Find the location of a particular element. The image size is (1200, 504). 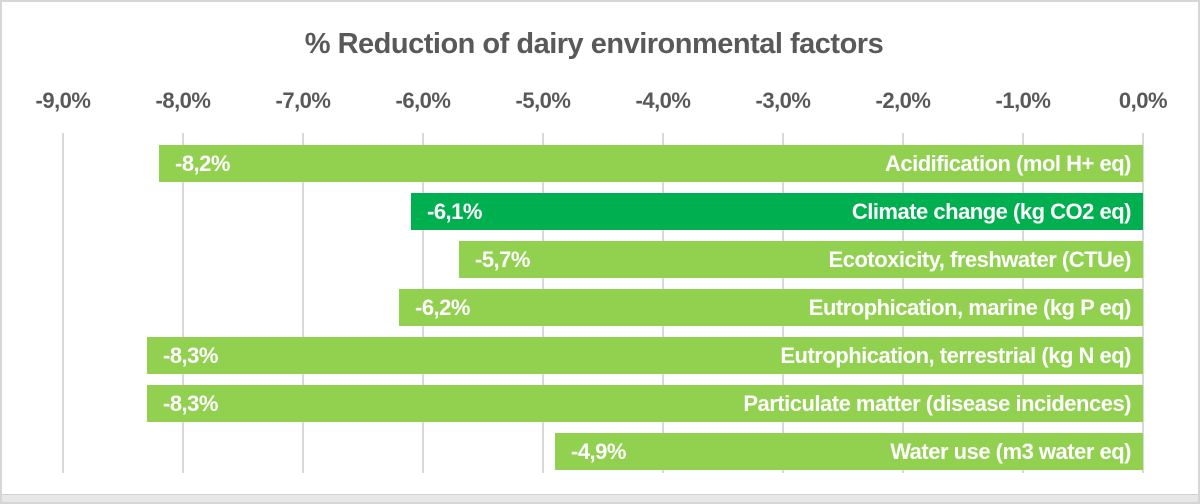

x-axis-tick-label: -6,0% is located at coordinates (423, 100).